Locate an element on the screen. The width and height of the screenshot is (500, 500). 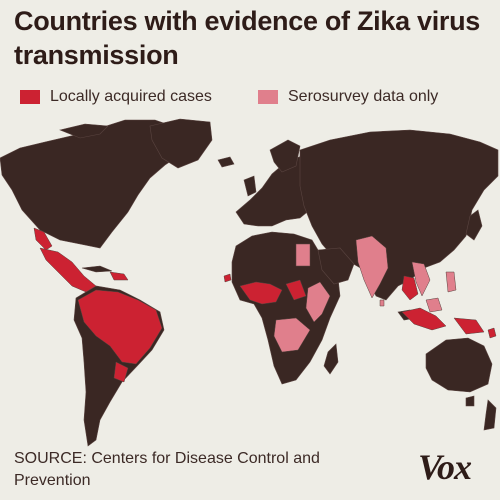
region-cape-verde-local is located at coordinates (227, 278).